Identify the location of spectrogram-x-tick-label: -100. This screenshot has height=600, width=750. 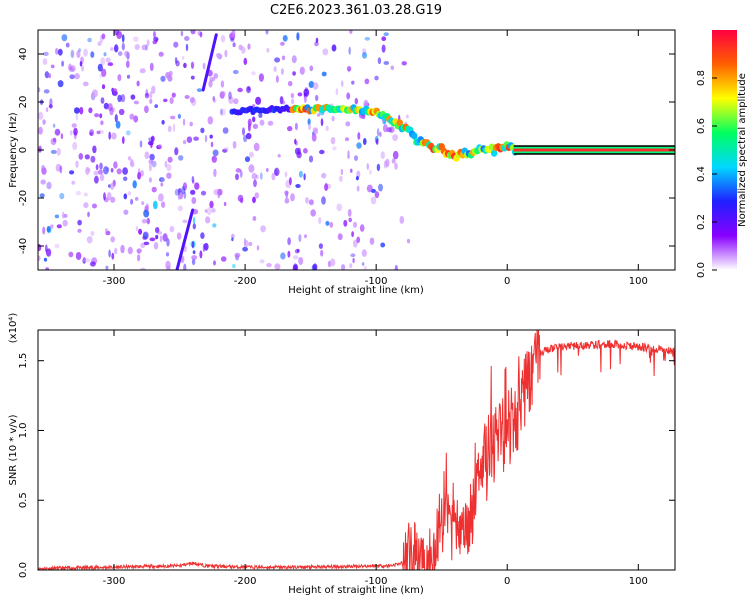
(376, 281).